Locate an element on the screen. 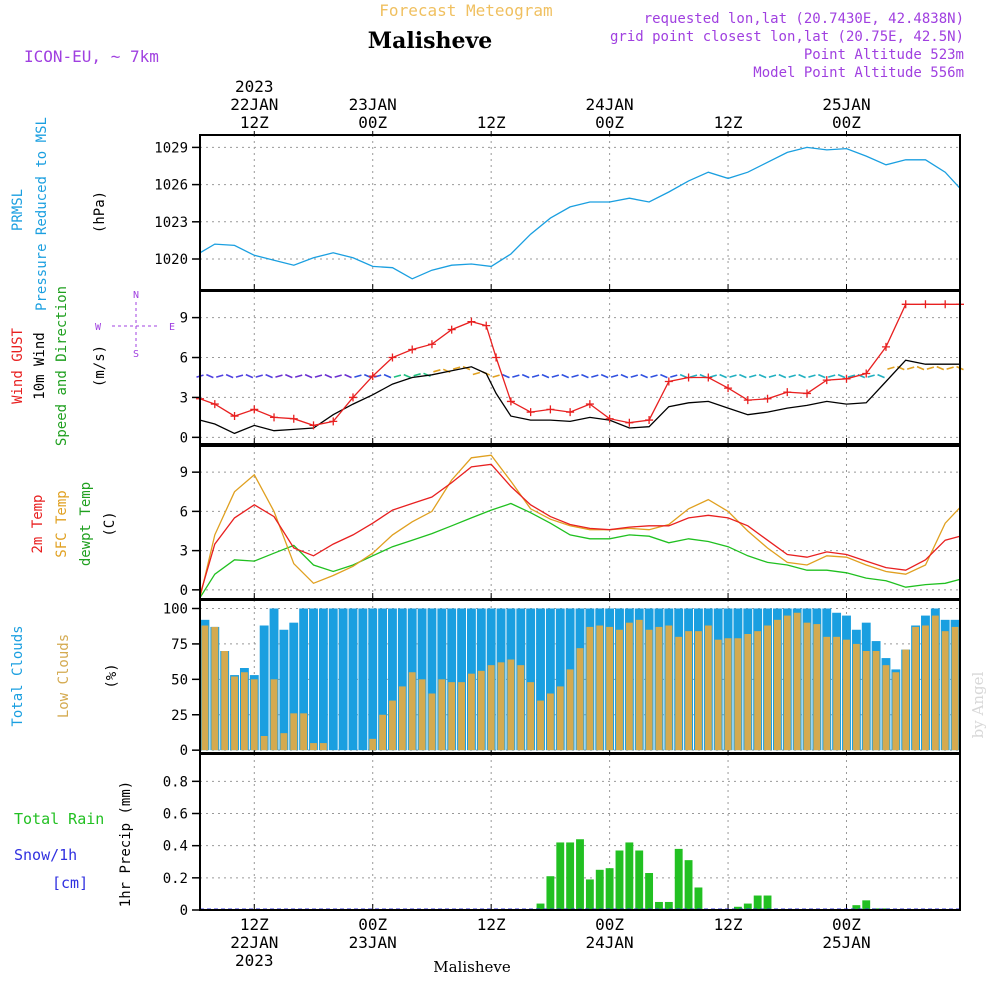 The width and height of the screenshot is (1000, 1004). pressure-line is located at coordinates (580, 213).